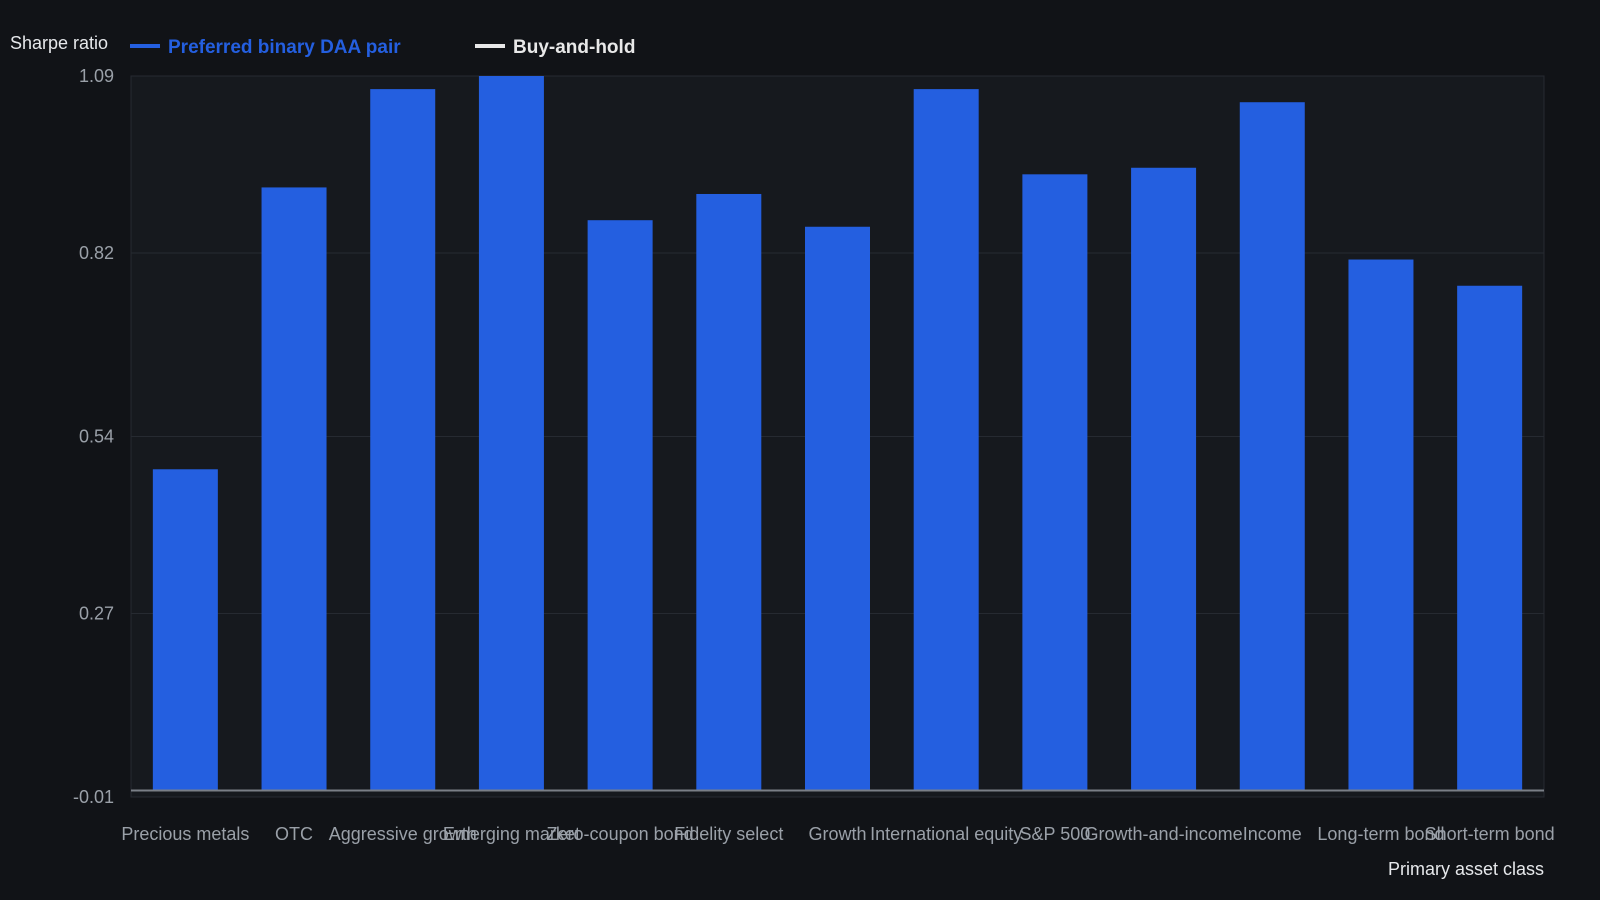 Image resolution: width=1600 pixels, height=900 pixels. Describe the element at coordinates (1272, 834) in the screenshot. I see `x-tick-label: Income` at that location.